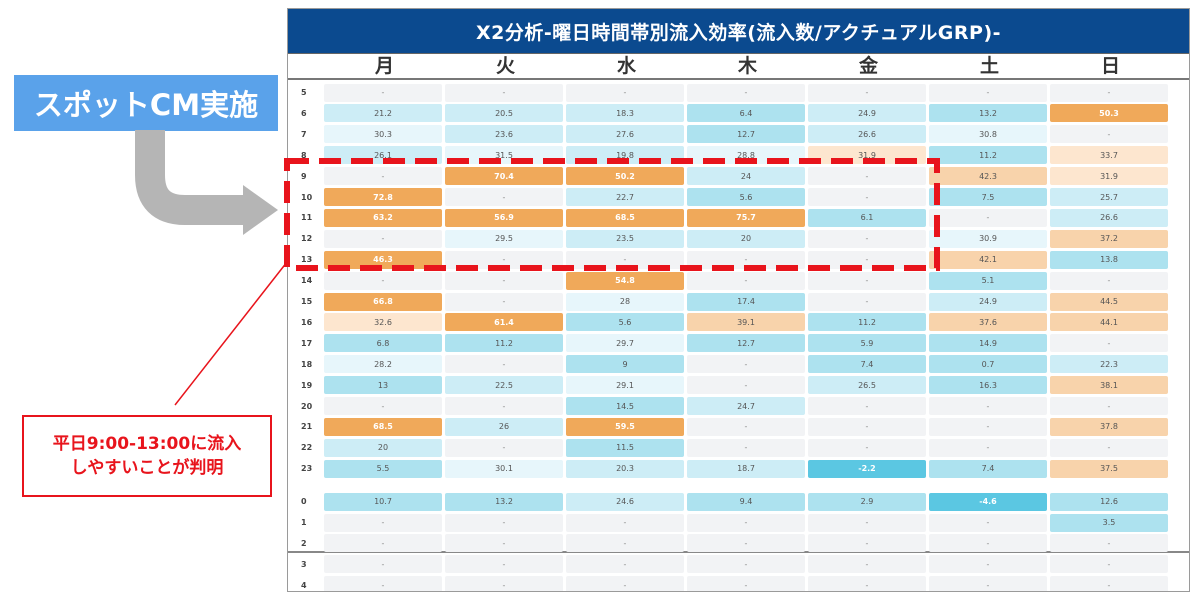  Describe the element at coordinates (307, 260) in the screenshot. I see `hour-label: 13` at that location.